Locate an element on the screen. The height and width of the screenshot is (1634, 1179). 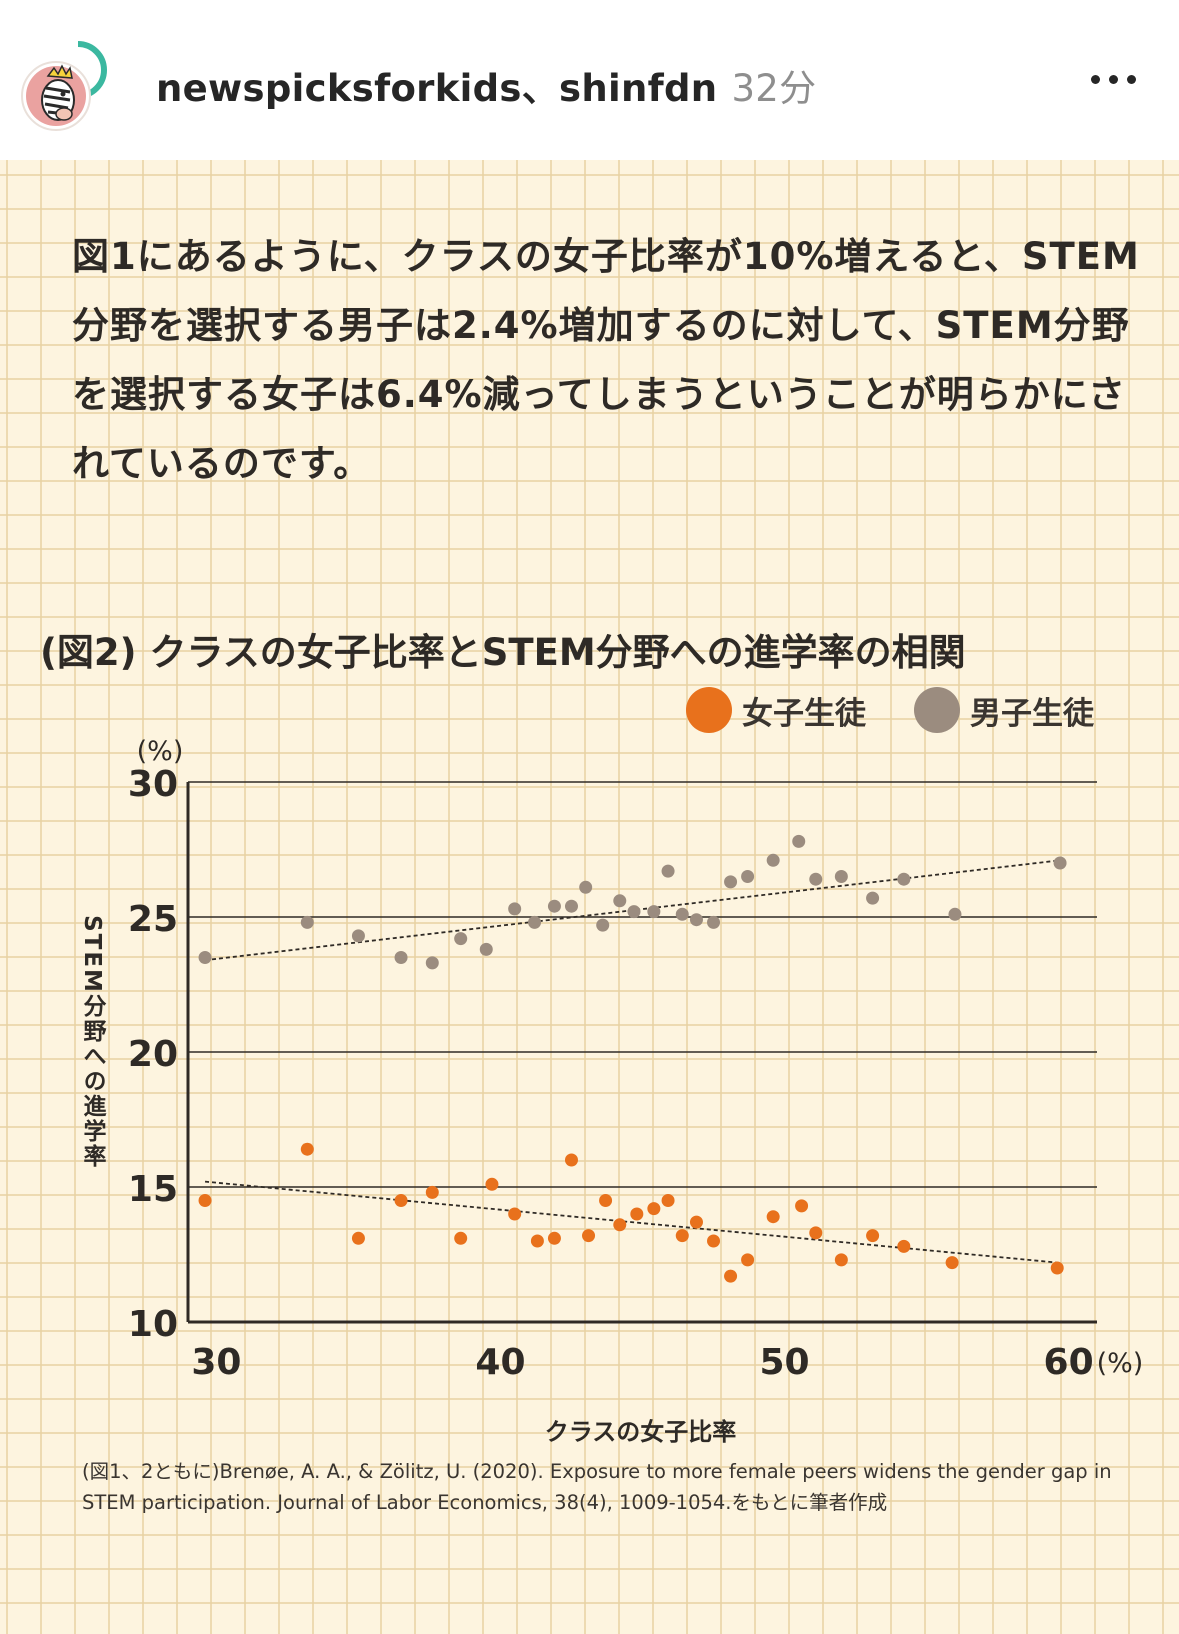
legend-item-girls: 女子生徒 is located at coordinates (776, 710).